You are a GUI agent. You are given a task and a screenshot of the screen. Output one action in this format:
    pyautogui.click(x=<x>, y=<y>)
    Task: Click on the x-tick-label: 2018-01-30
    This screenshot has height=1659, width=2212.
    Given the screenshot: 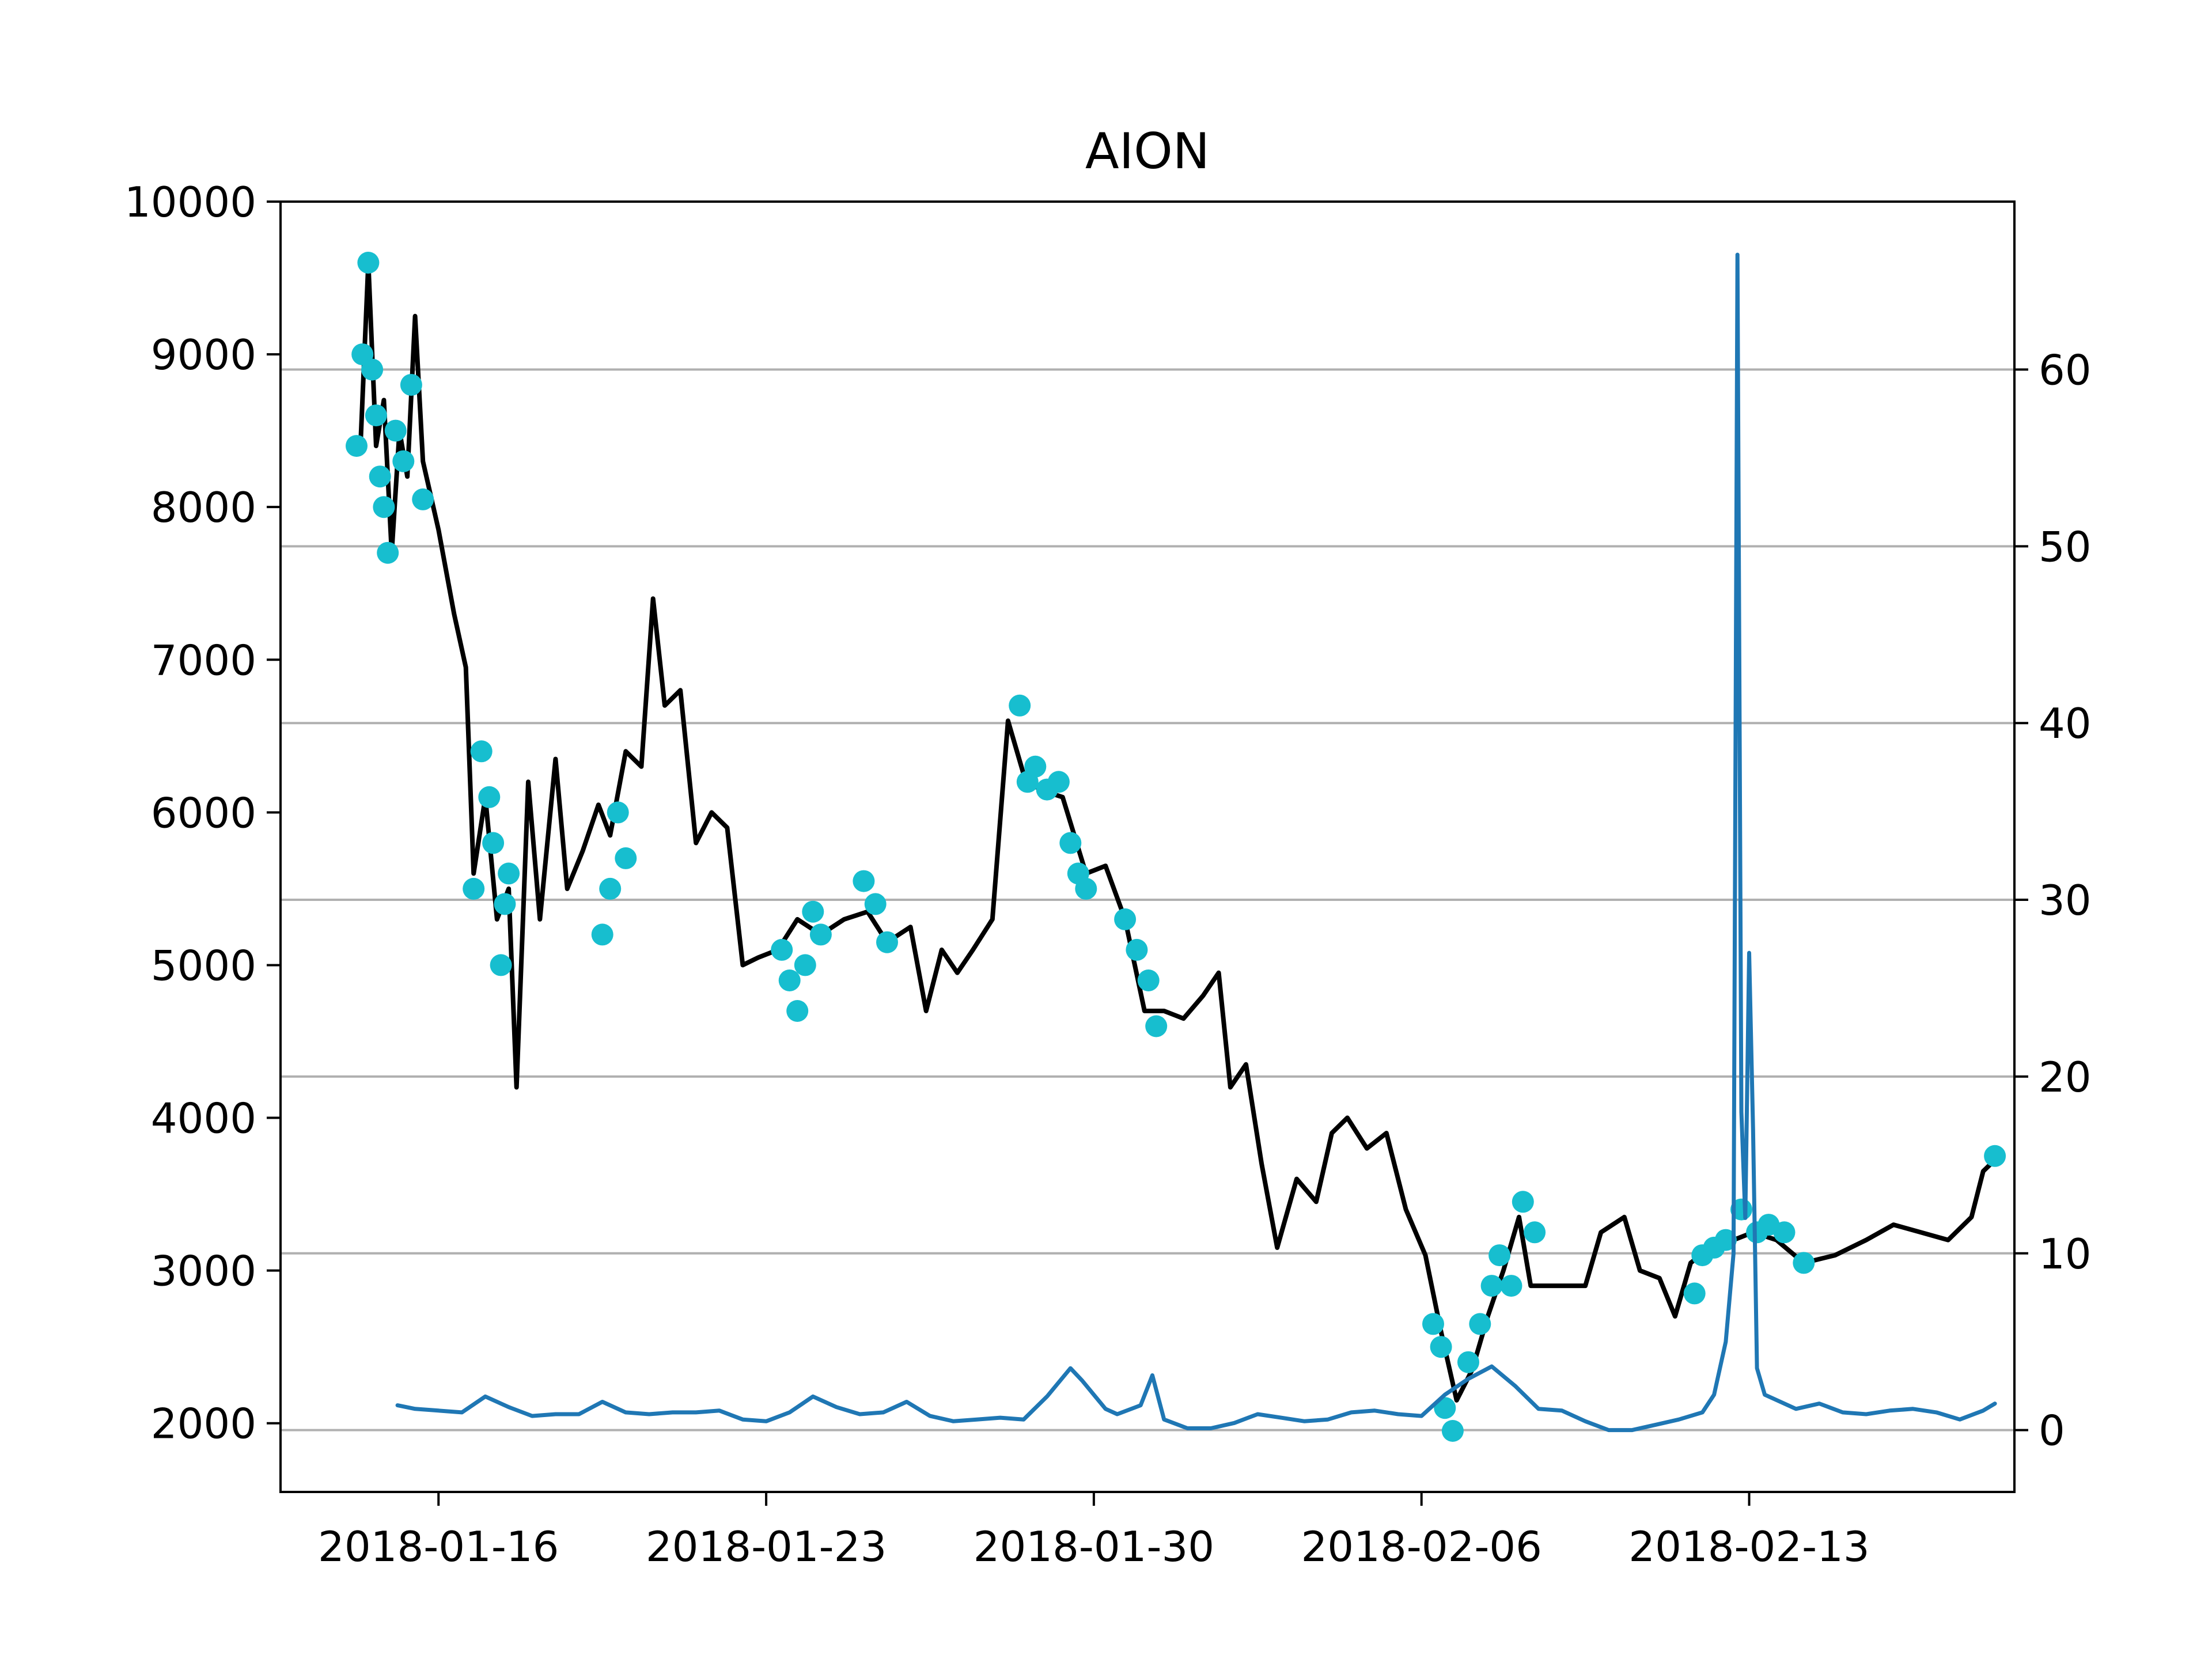 What is the action you would take?
    pyautogui.click(x=1094, y=1546)
    